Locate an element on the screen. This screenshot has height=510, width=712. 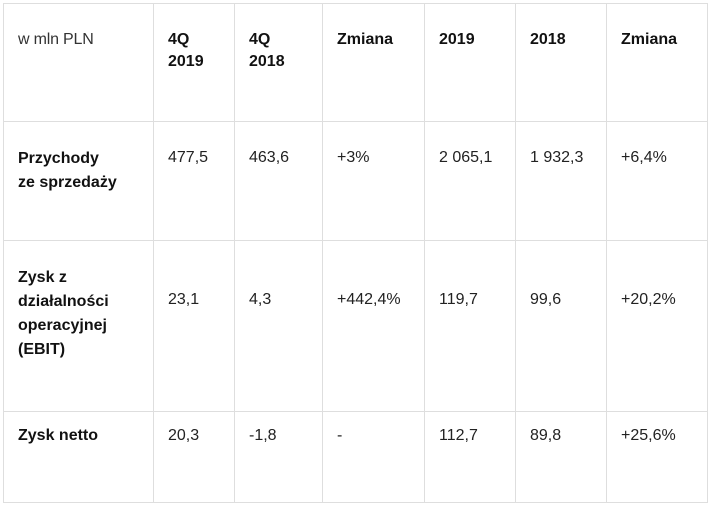
row-label-line: Przychody is located at coordinates (58, 158).